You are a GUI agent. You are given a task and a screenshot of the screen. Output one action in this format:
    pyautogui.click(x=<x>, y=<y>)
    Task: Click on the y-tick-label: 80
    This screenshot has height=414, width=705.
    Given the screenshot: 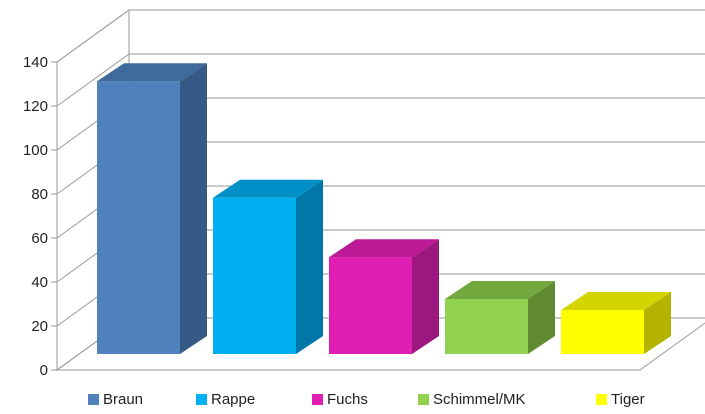 What is the action you would take?
    pyautogui.click(x=39, y=194)
    